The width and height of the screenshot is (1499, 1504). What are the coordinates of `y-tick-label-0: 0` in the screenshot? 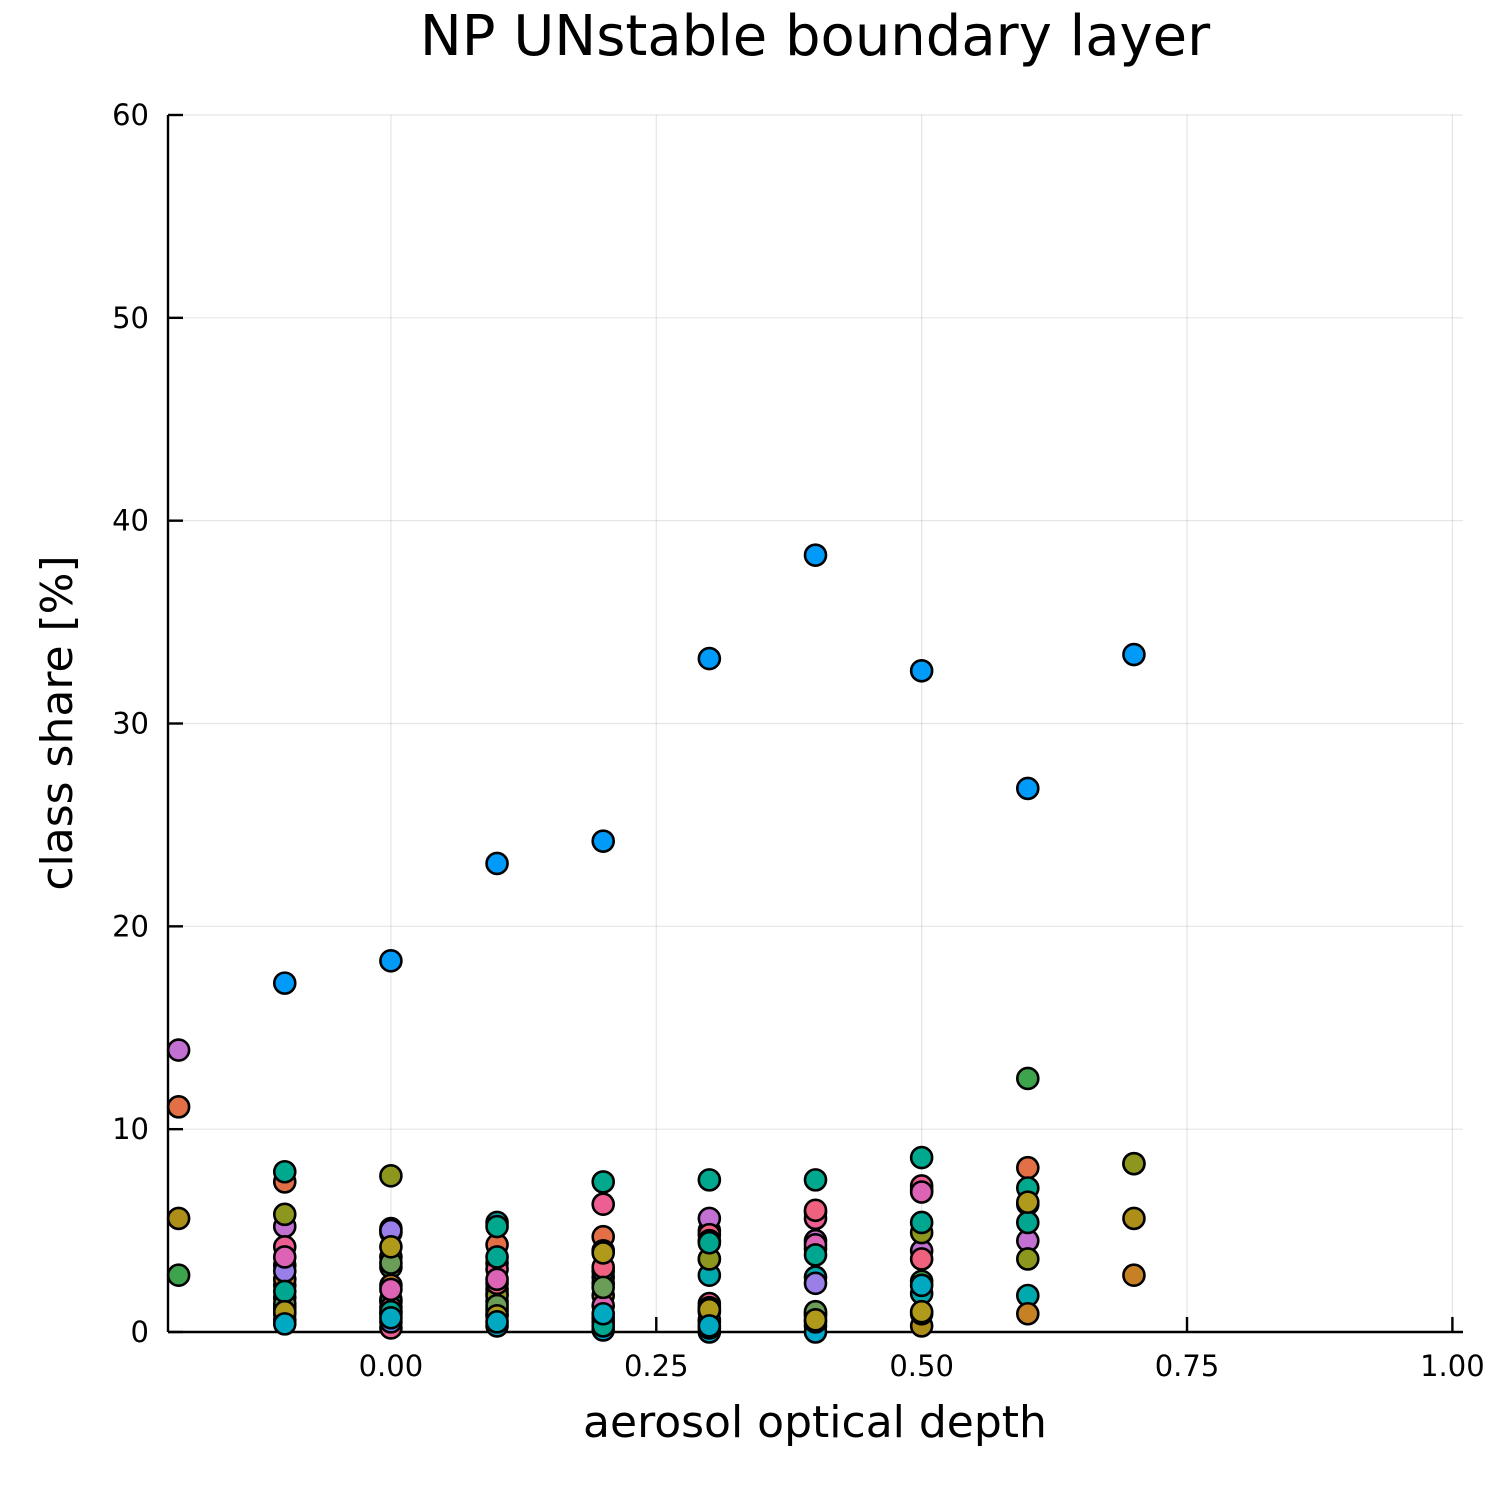 It's located at (140, 1332).